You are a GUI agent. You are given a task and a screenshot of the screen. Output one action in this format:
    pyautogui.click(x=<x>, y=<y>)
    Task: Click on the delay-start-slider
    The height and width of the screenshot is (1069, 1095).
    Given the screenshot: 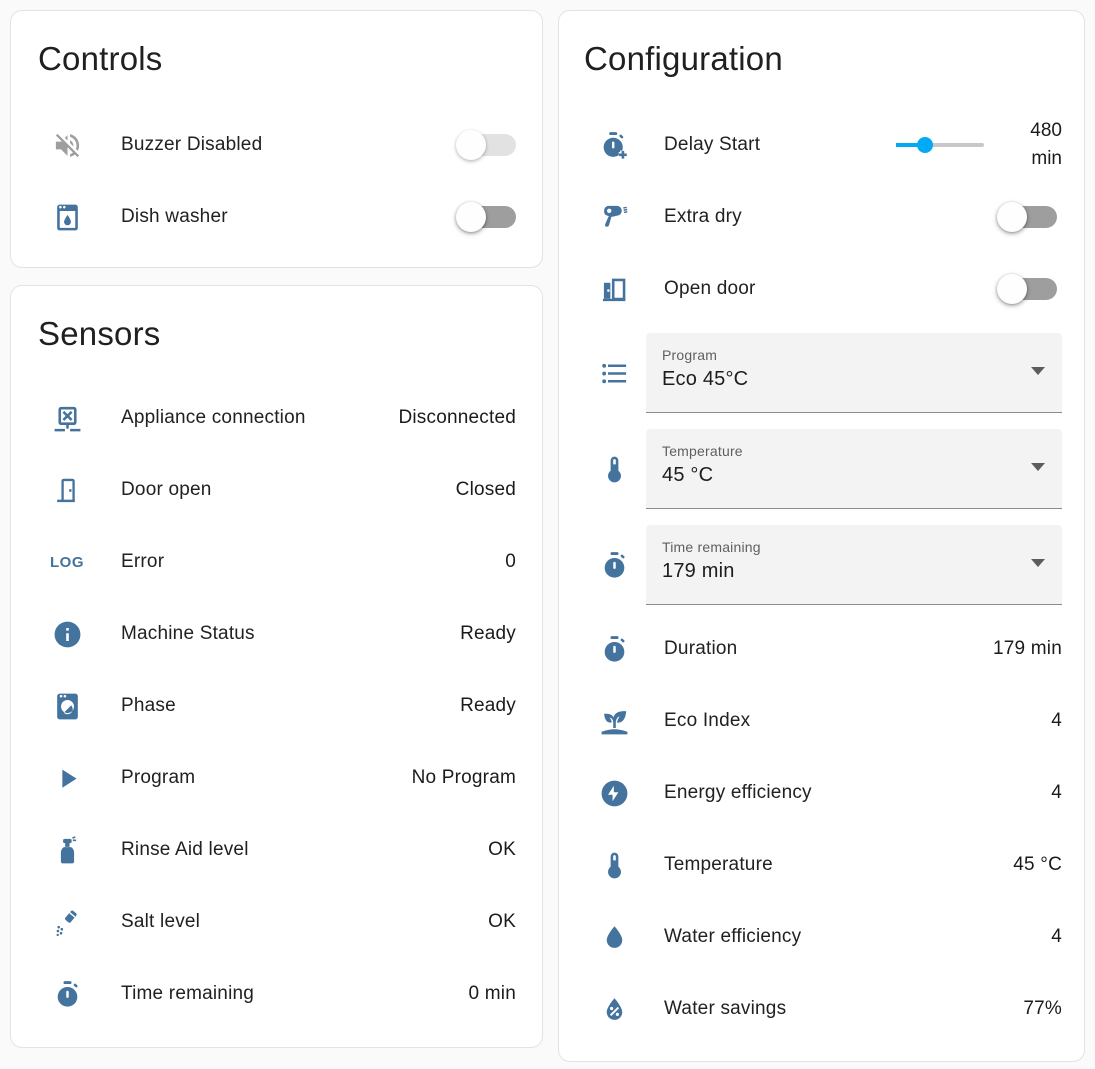 What is the action you would take?
    pyautogui.click(x=940, y=145)
    